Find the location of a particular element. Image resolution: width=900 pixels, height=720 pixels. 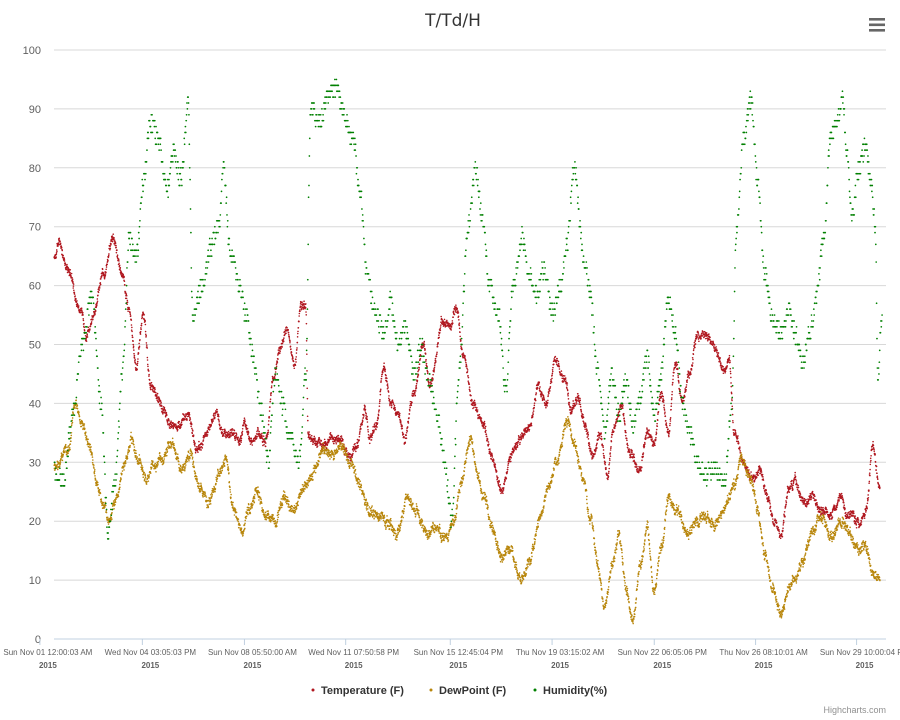

y-tick-label: 100 is located at coordinates (32, 51).